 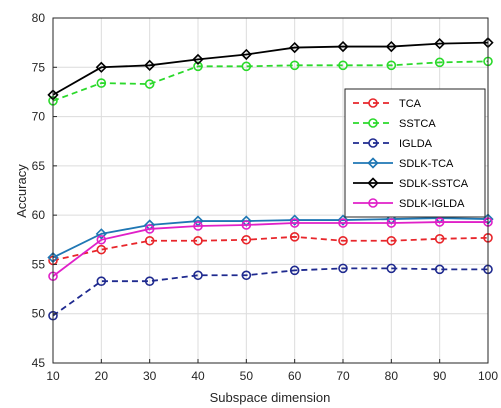 I want to click on y-tick-label: 45, so click(x=39, y=363).